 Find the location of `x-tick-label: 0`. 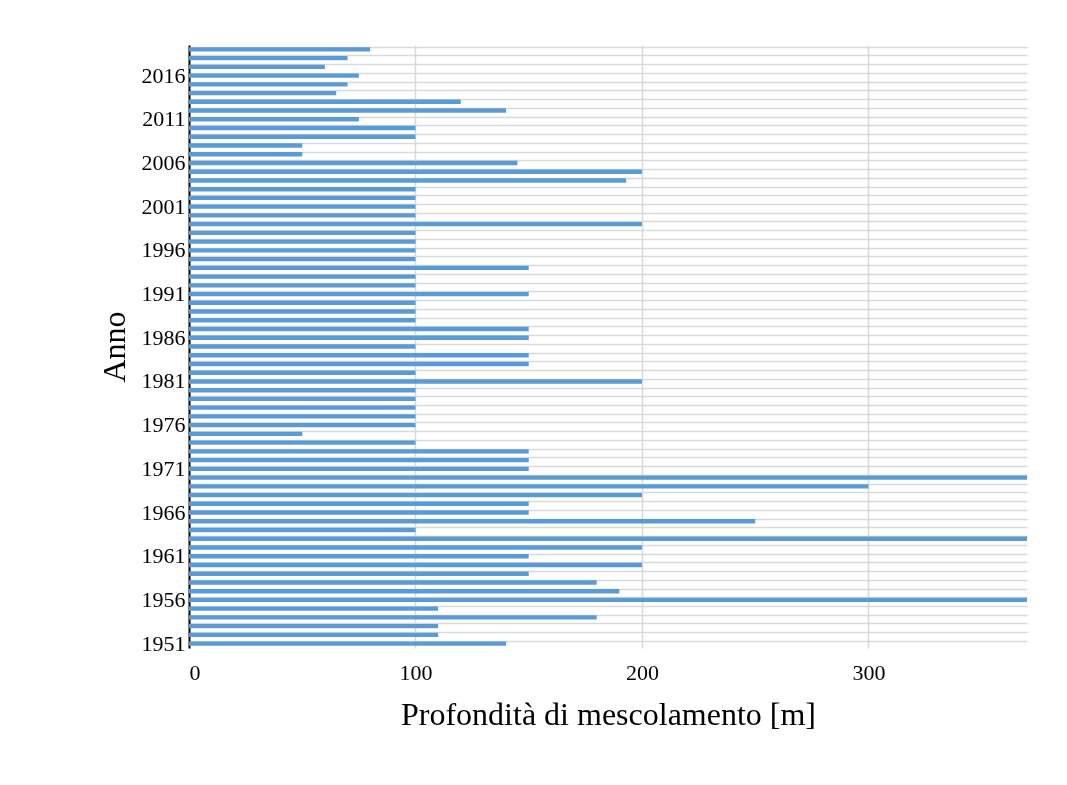

x-tick-label: 0 is located at coordinates (195, 672).